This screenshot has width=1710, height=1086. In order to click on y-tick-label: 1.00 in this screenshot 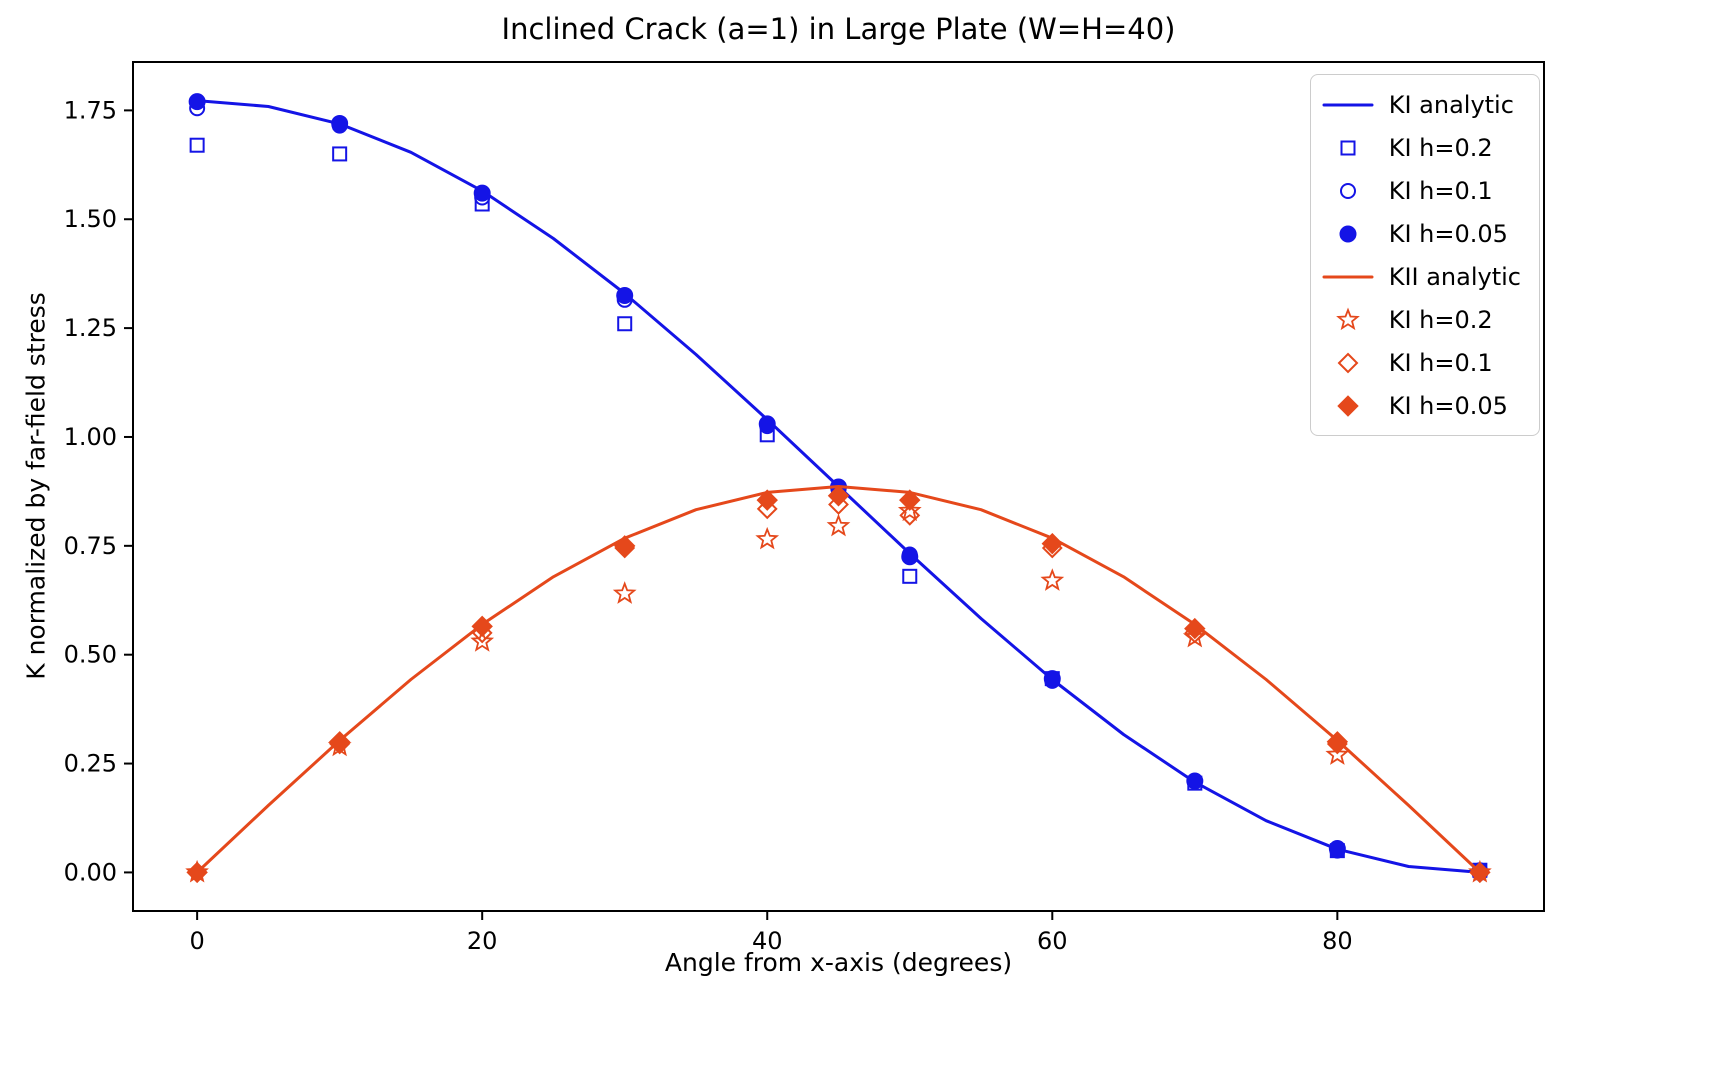, I will do `click(90, 437)`.